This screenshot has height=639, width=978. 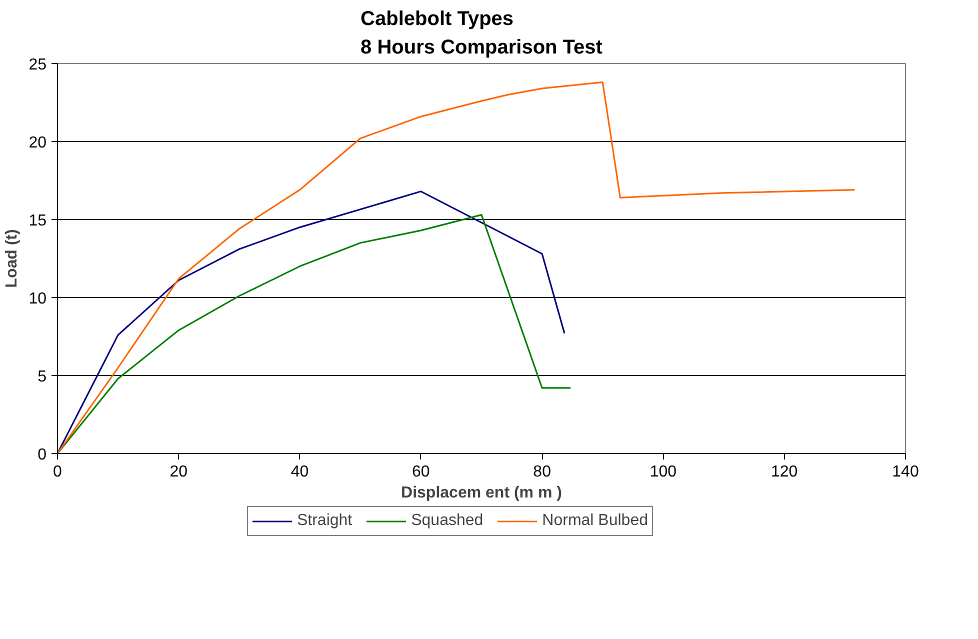 I want to click on x-tick-label: 40, so click(x=299, y=472).